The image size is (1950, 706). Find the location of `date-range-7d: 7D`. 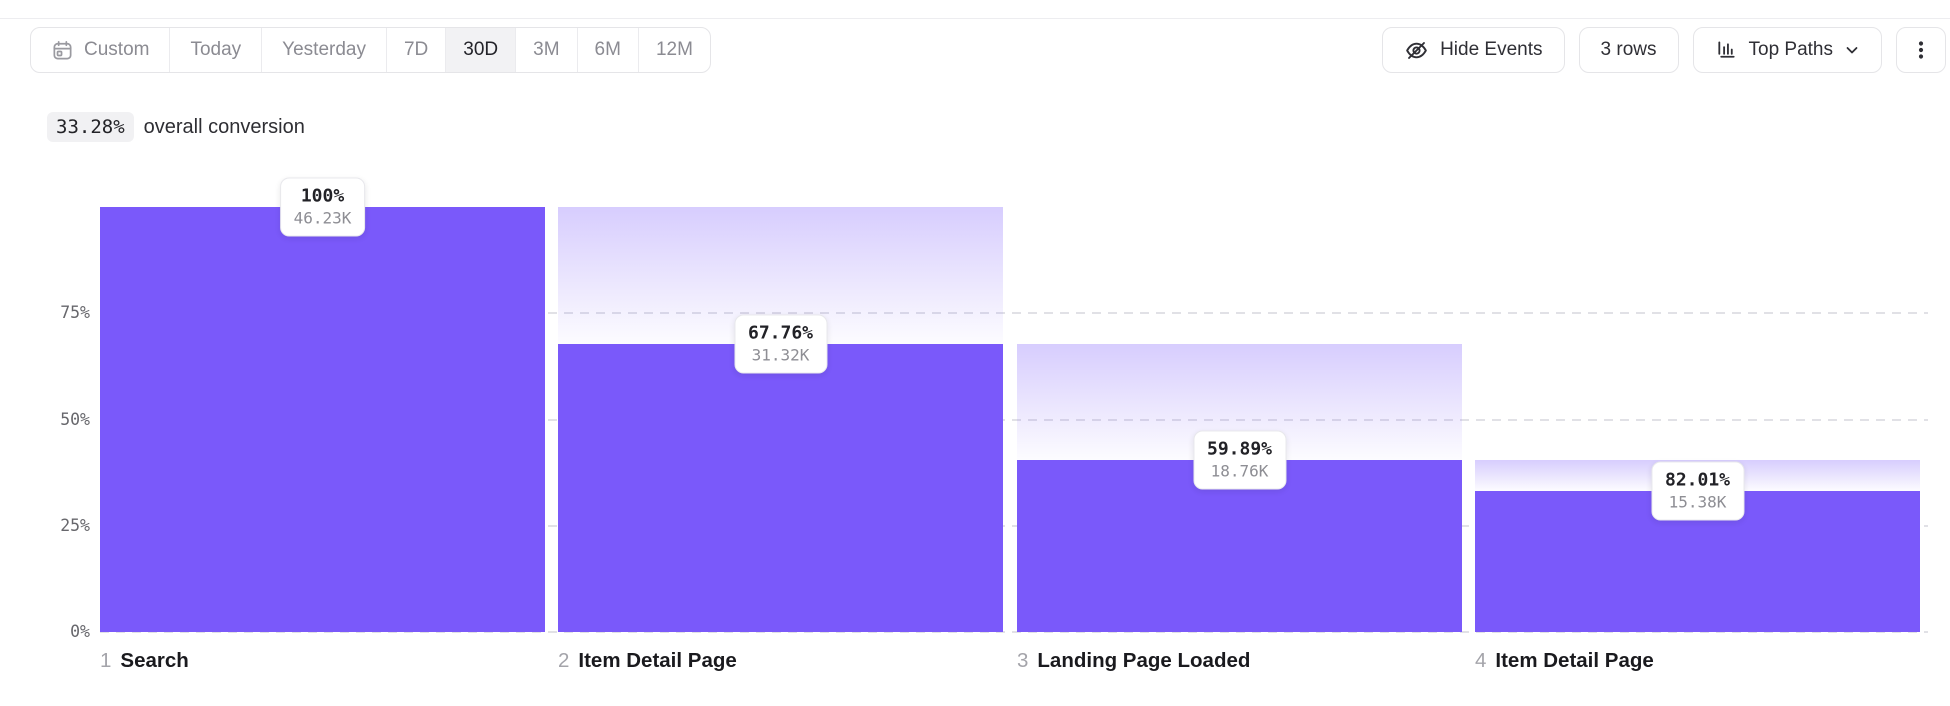

date-range-7d: 7D is located at coordinates (415, 50).